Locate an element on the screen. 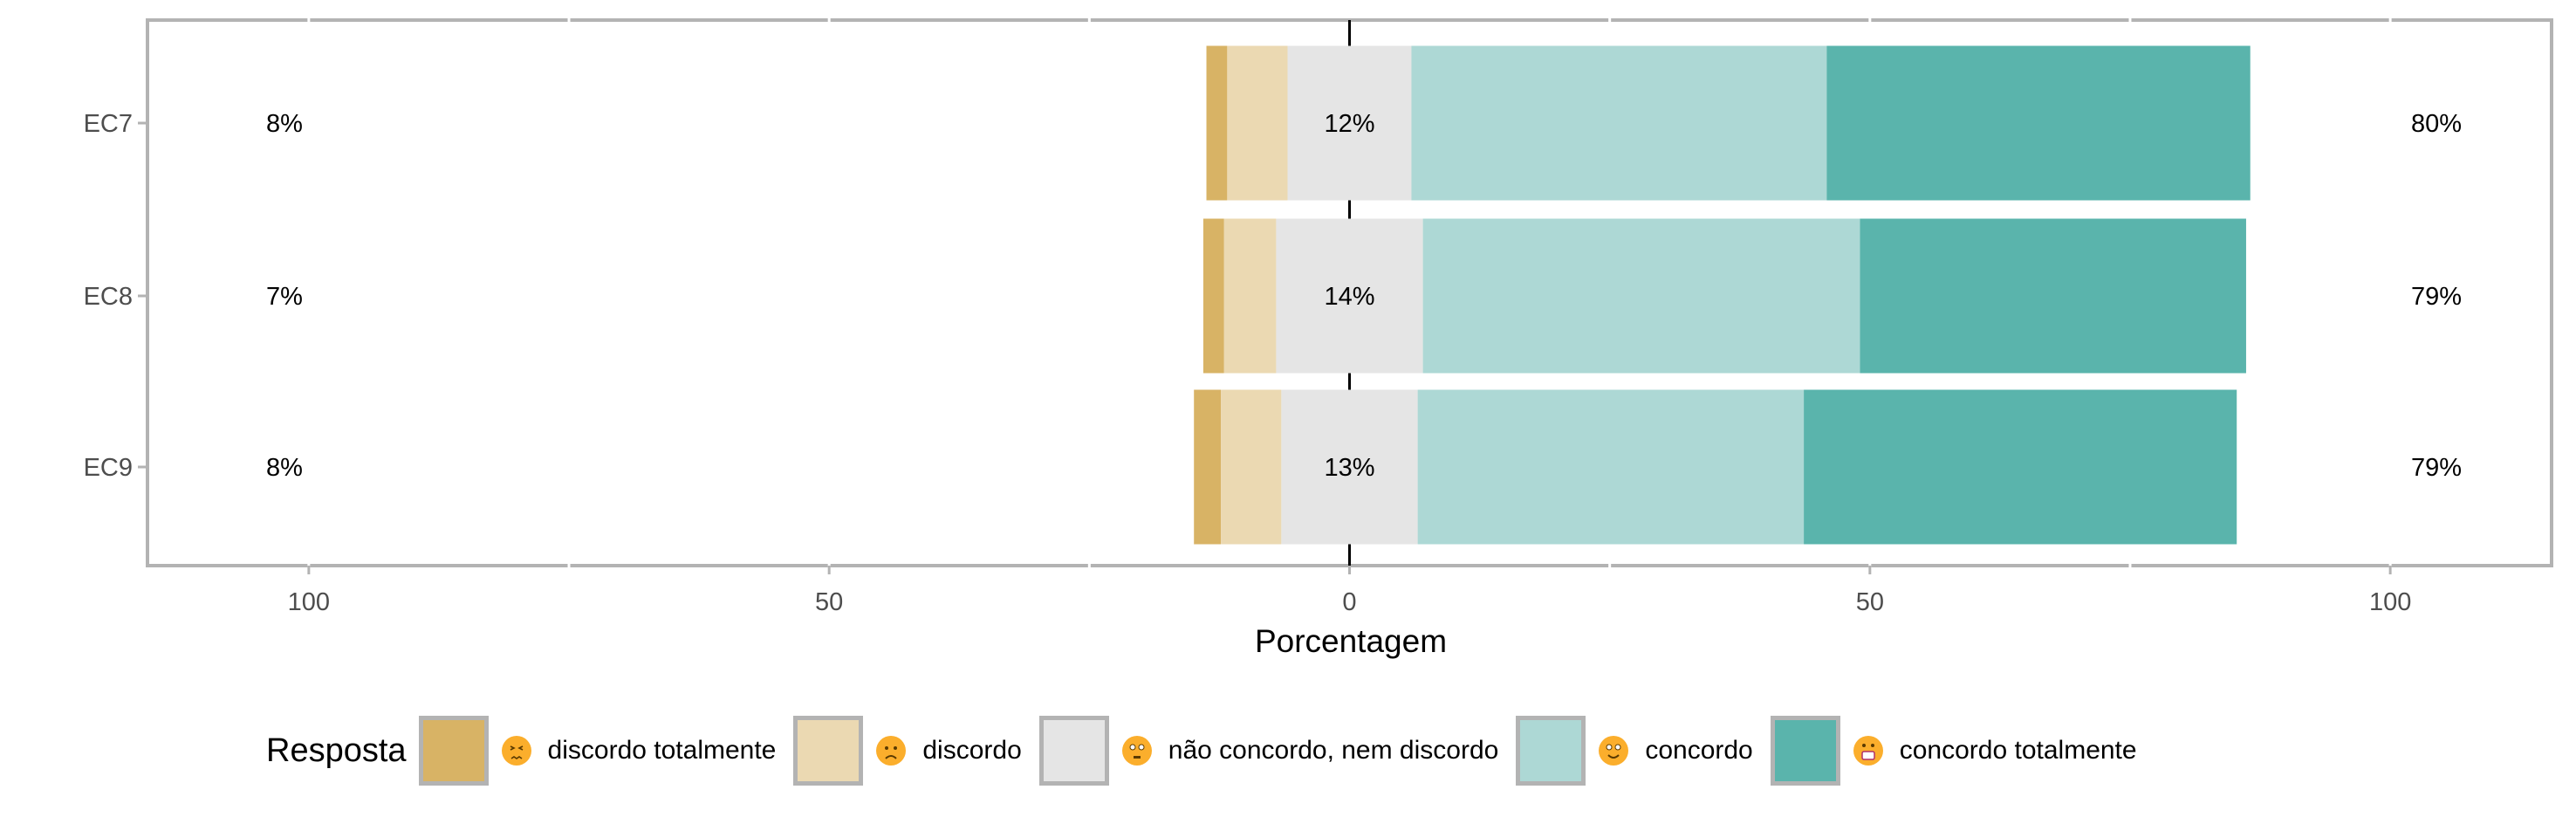  label-neutral-EC8: 14% is located at coordinates (1349, 297).